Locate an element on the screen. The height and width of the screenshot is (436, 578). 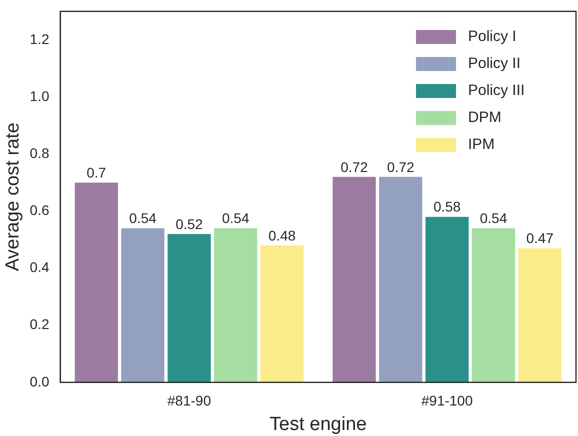
legend-label: Policy II is located at coordinates (494, 63).